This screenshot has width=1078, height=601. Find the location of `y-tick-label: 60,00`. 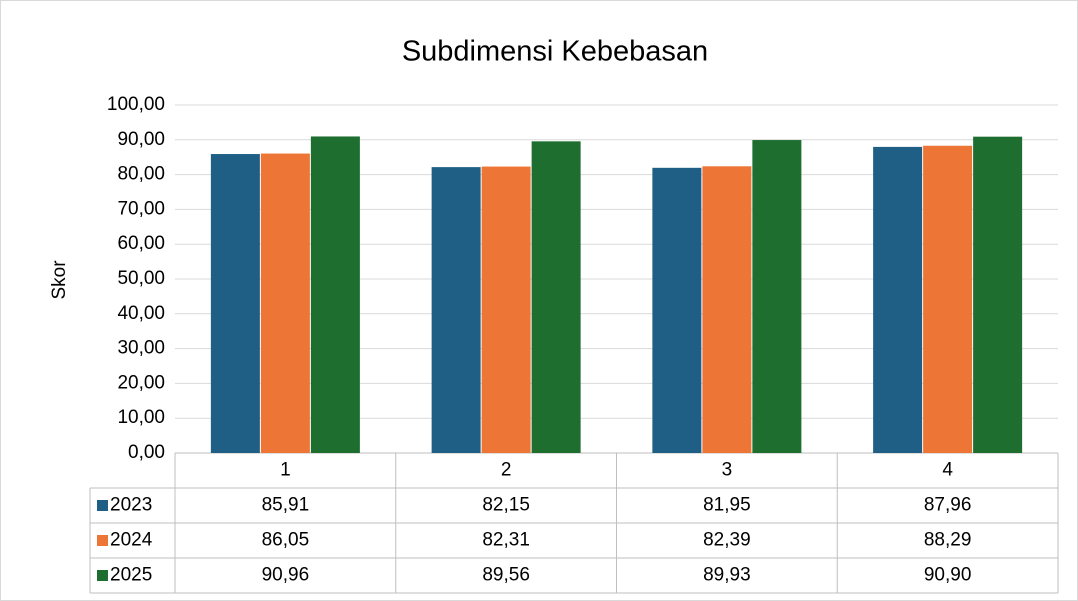

y-tick-label: 60,00 is located at coordinates (141, 243).